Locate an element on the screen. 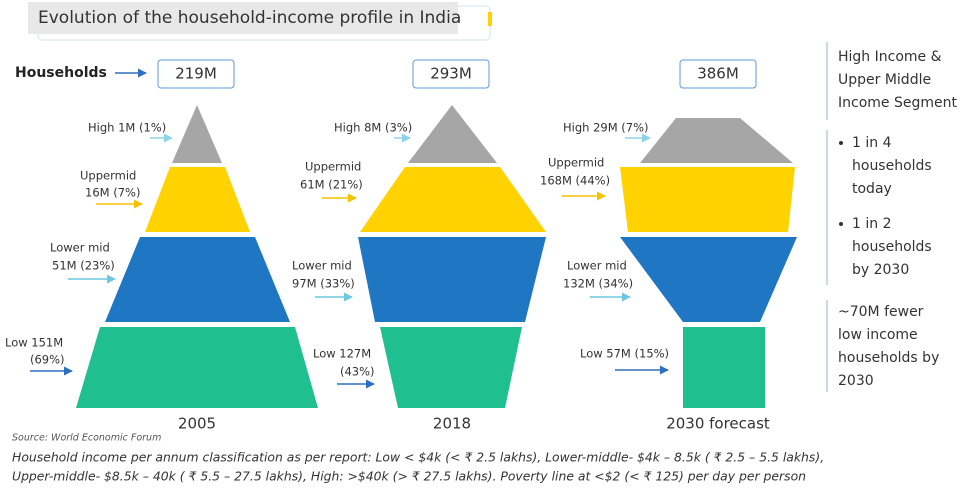  label: 97M (33%) is located at coordinates (323, 284).